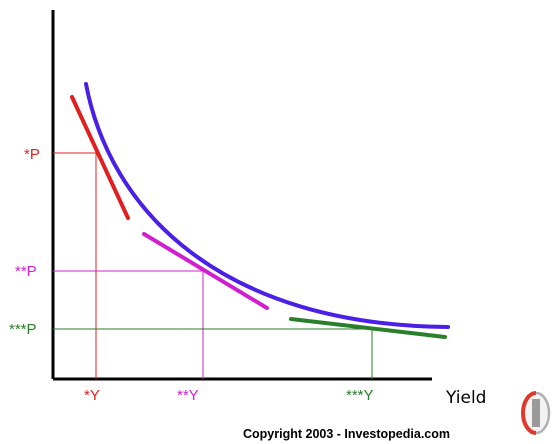 The image size is (559, 444). What do you see at coordinates (23, 329) in the screenshot?
I see `label-p3: ***P` at bounding box center [23, 329].